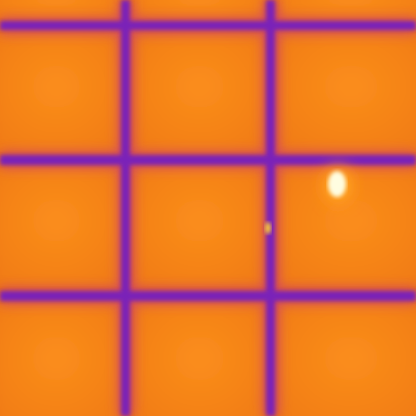  What do you see at coordinates (338, 186) in the screenshot?
I see `hotspot` at bounding box center [338, 186].